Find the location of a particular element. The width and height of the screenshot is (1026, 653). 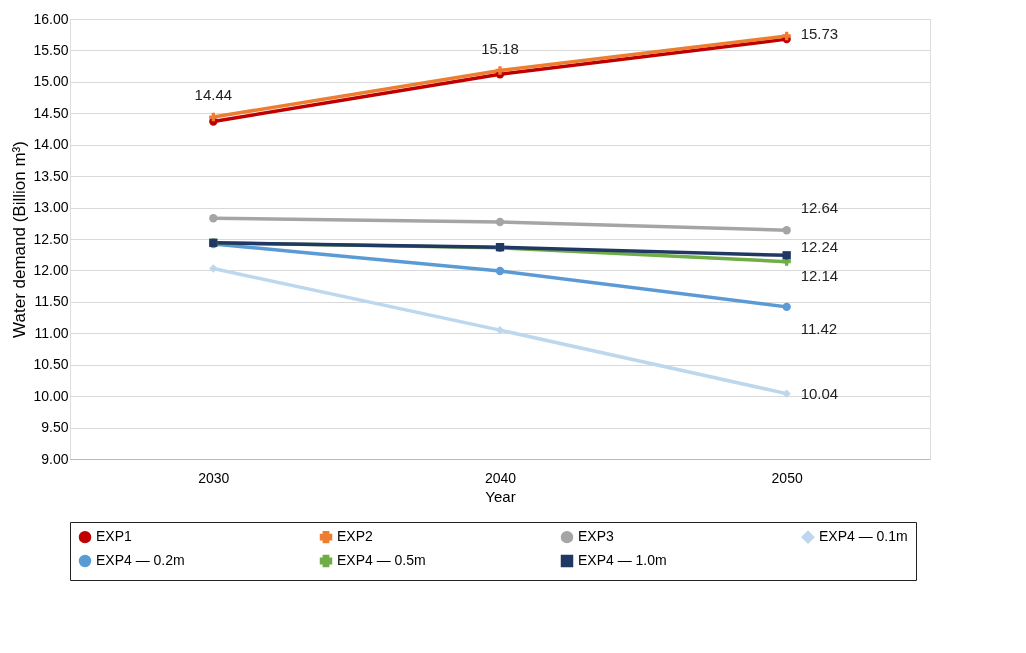

x-tick-label: 2030 is located at coordinates (214, 477).